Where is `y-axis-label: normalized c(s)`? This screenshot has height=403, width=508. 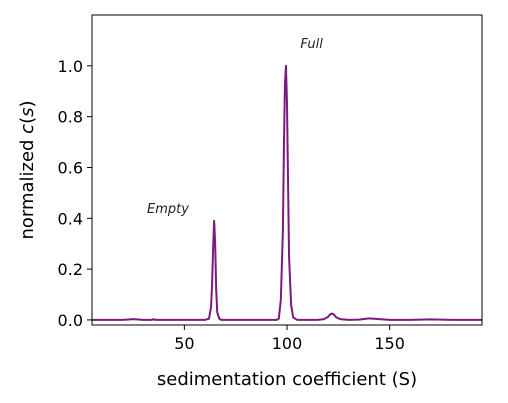
y-axis-label: normalized c(s) is located at coordinates (27, 169).